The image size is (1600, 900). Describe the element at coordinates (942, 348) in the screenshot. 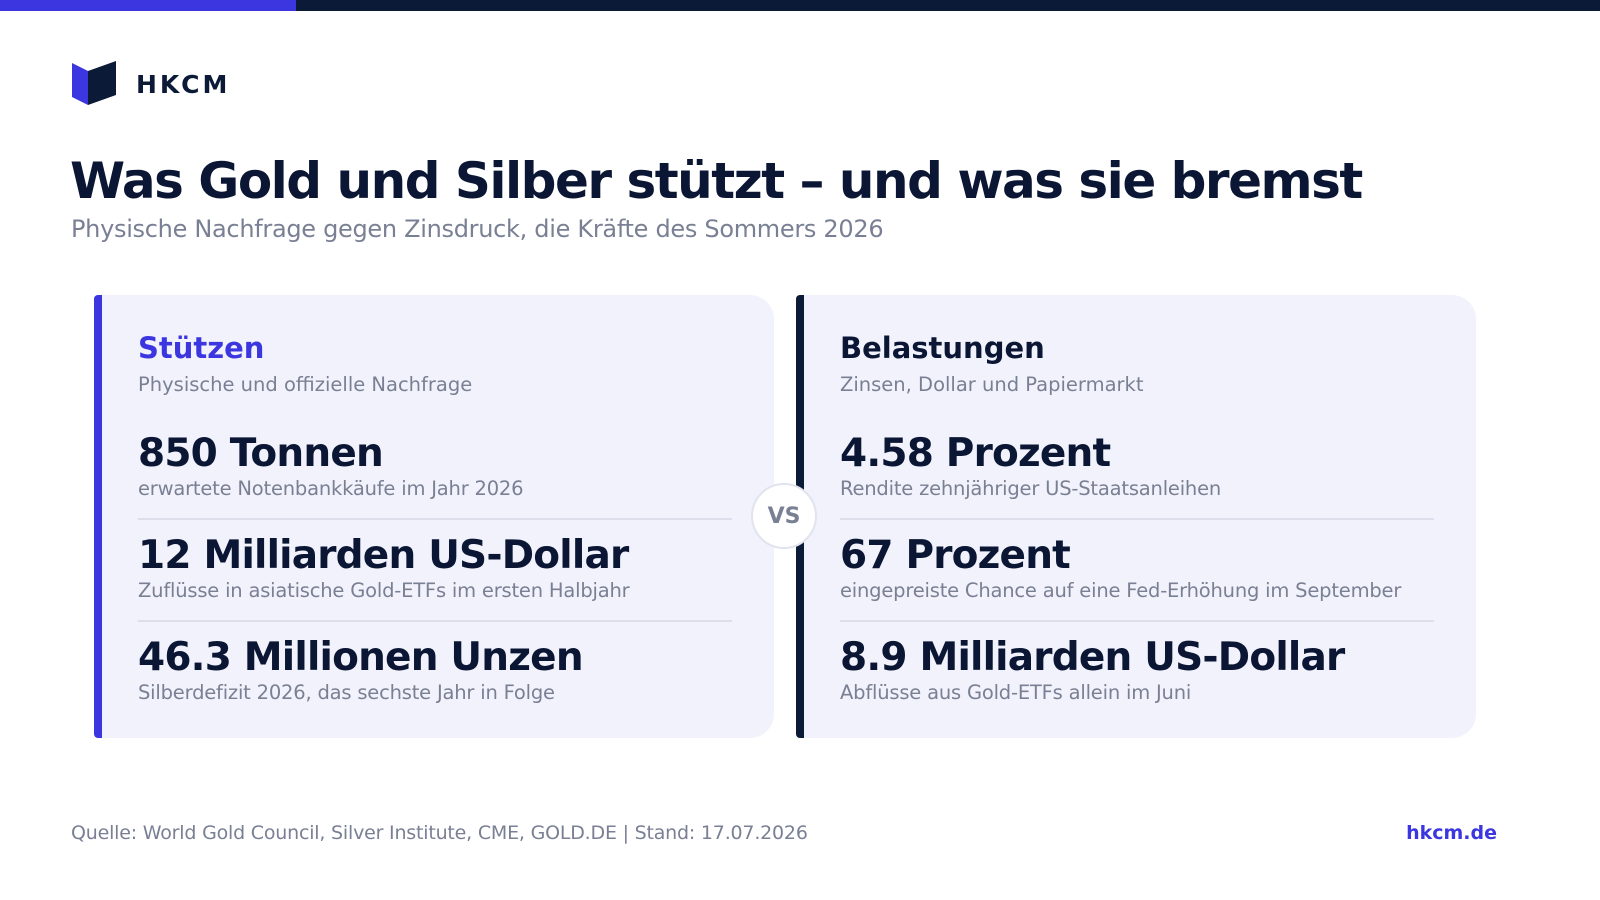

I see `burden-card-title: Belastungen` at that location.